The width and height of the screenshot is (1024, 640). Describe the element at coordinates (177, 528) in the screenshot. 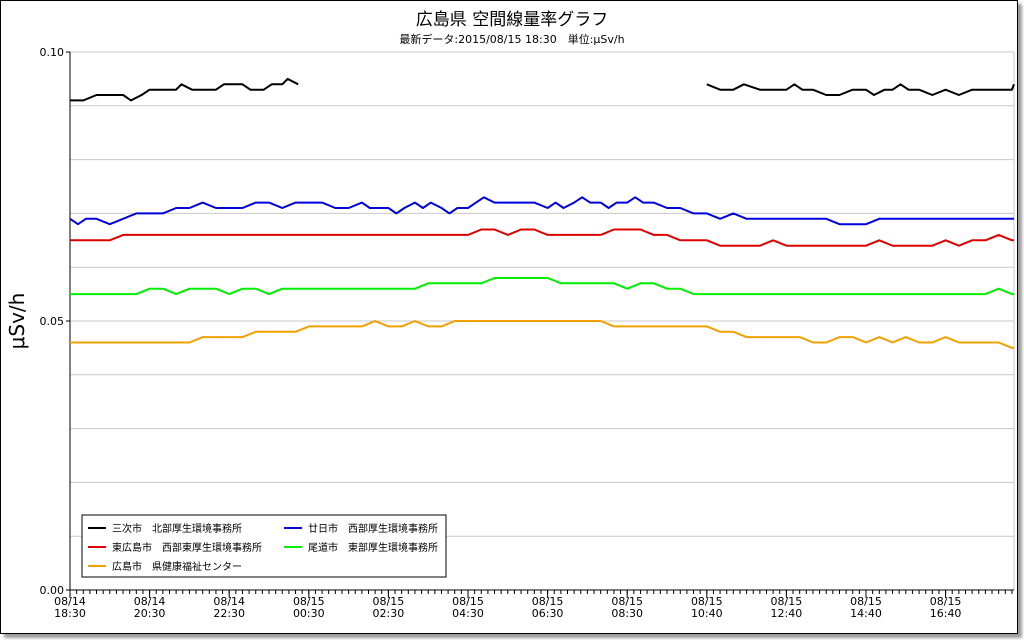

I see `legend-label: 三次市 北部厚生環境事務所` at that location.